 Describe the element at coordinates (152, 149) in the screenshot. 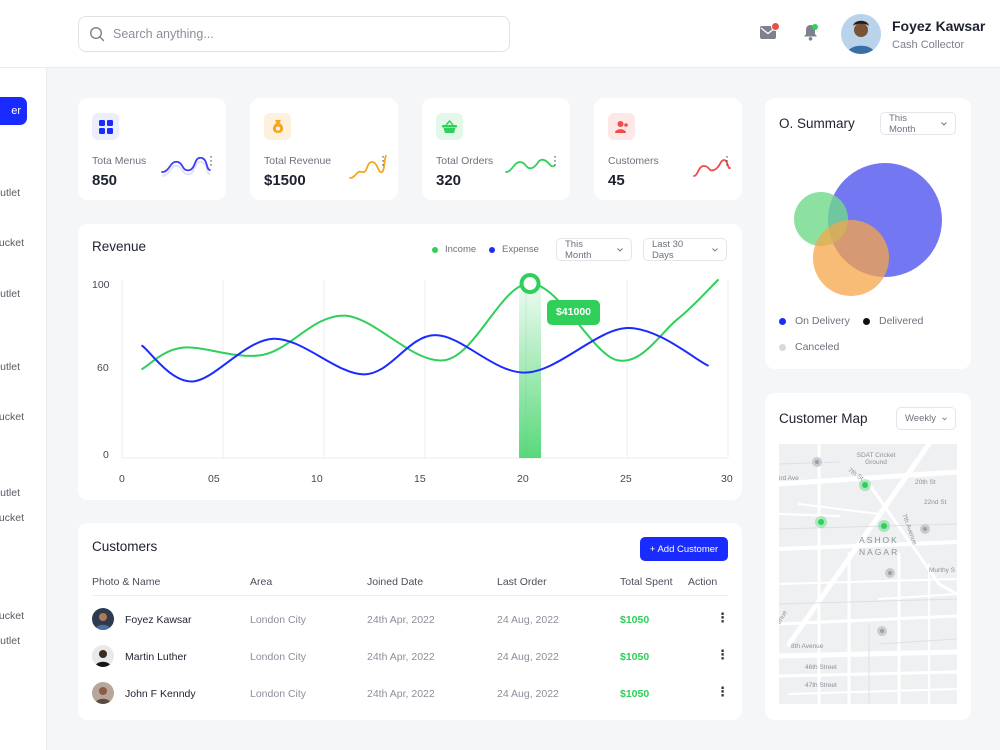

I see `stat-card-menus: Tota Menus 850 · · ·` at that location.